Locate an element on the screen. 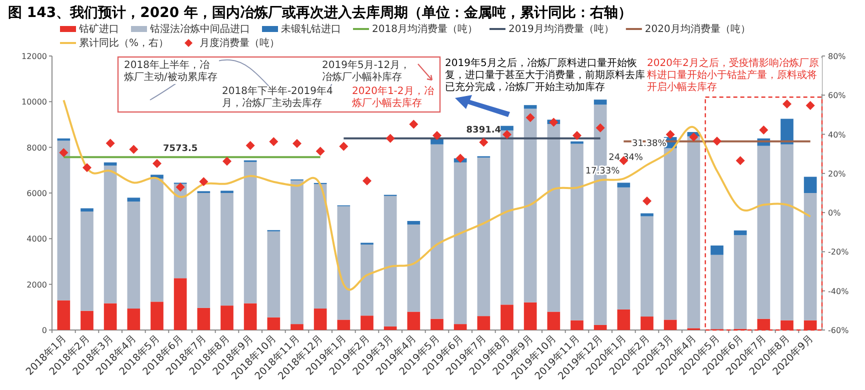 The width and height of the screenshot is (865, 390). y-tick-label: 6000 is located at coordinates (36, 193).